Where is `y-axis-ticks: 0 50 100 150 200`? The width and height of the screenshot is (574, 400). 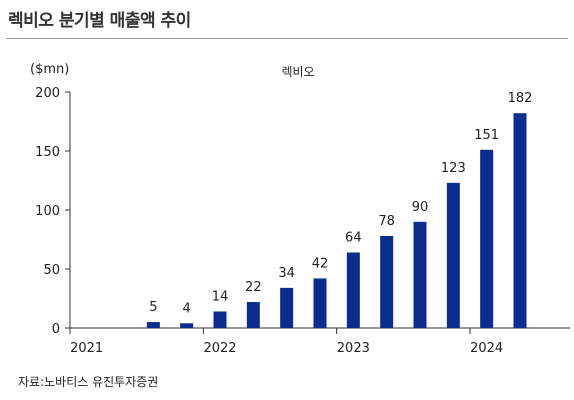
y-axis-ticks: 0 50 100 150 200 is located at coordinates (52, 211).